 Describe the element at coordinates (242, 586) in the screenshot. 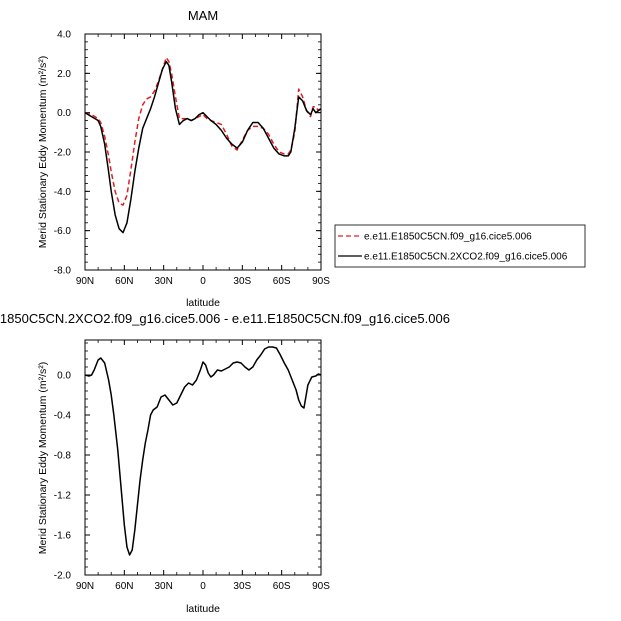

I see `bottom-xtick-label: 30S` at that location.